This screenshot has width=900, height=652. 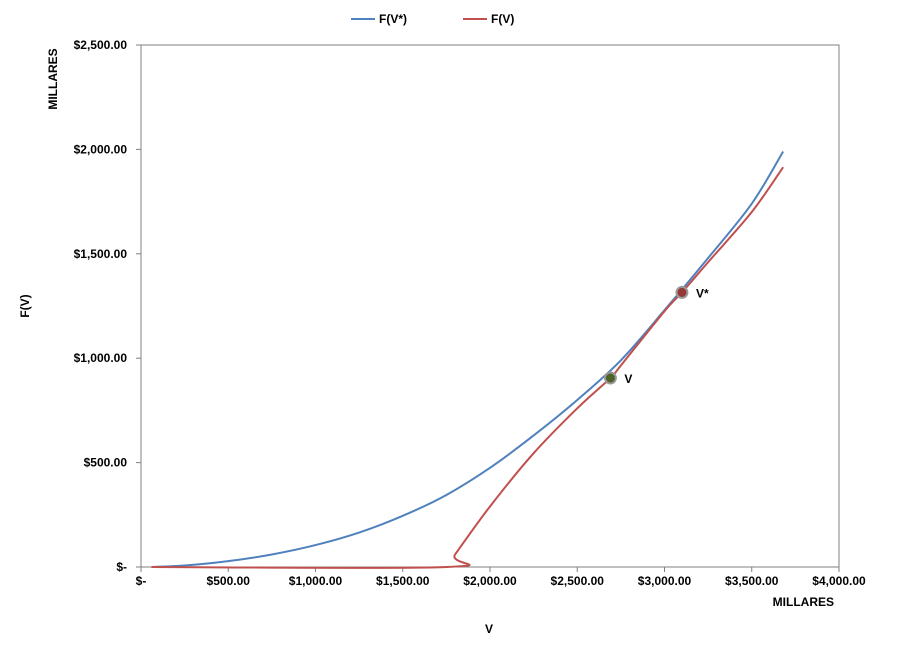 I want to click on marker-label-1: V, so click(x=628, y=379).